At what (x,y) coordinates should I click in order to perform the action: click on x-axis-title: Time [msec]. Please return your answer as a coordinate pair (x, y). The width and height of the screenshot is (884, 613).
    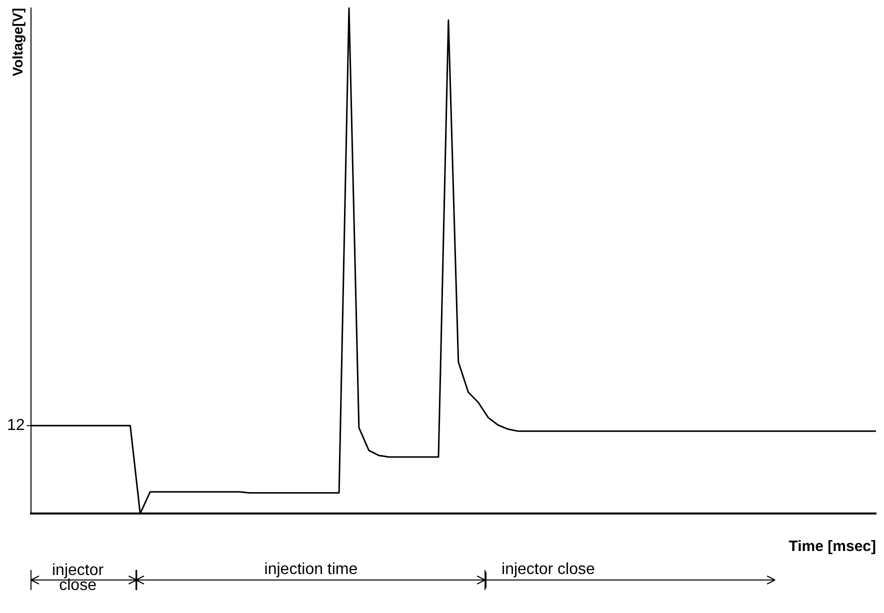
    Looking at the image, I should click on (832, 547).